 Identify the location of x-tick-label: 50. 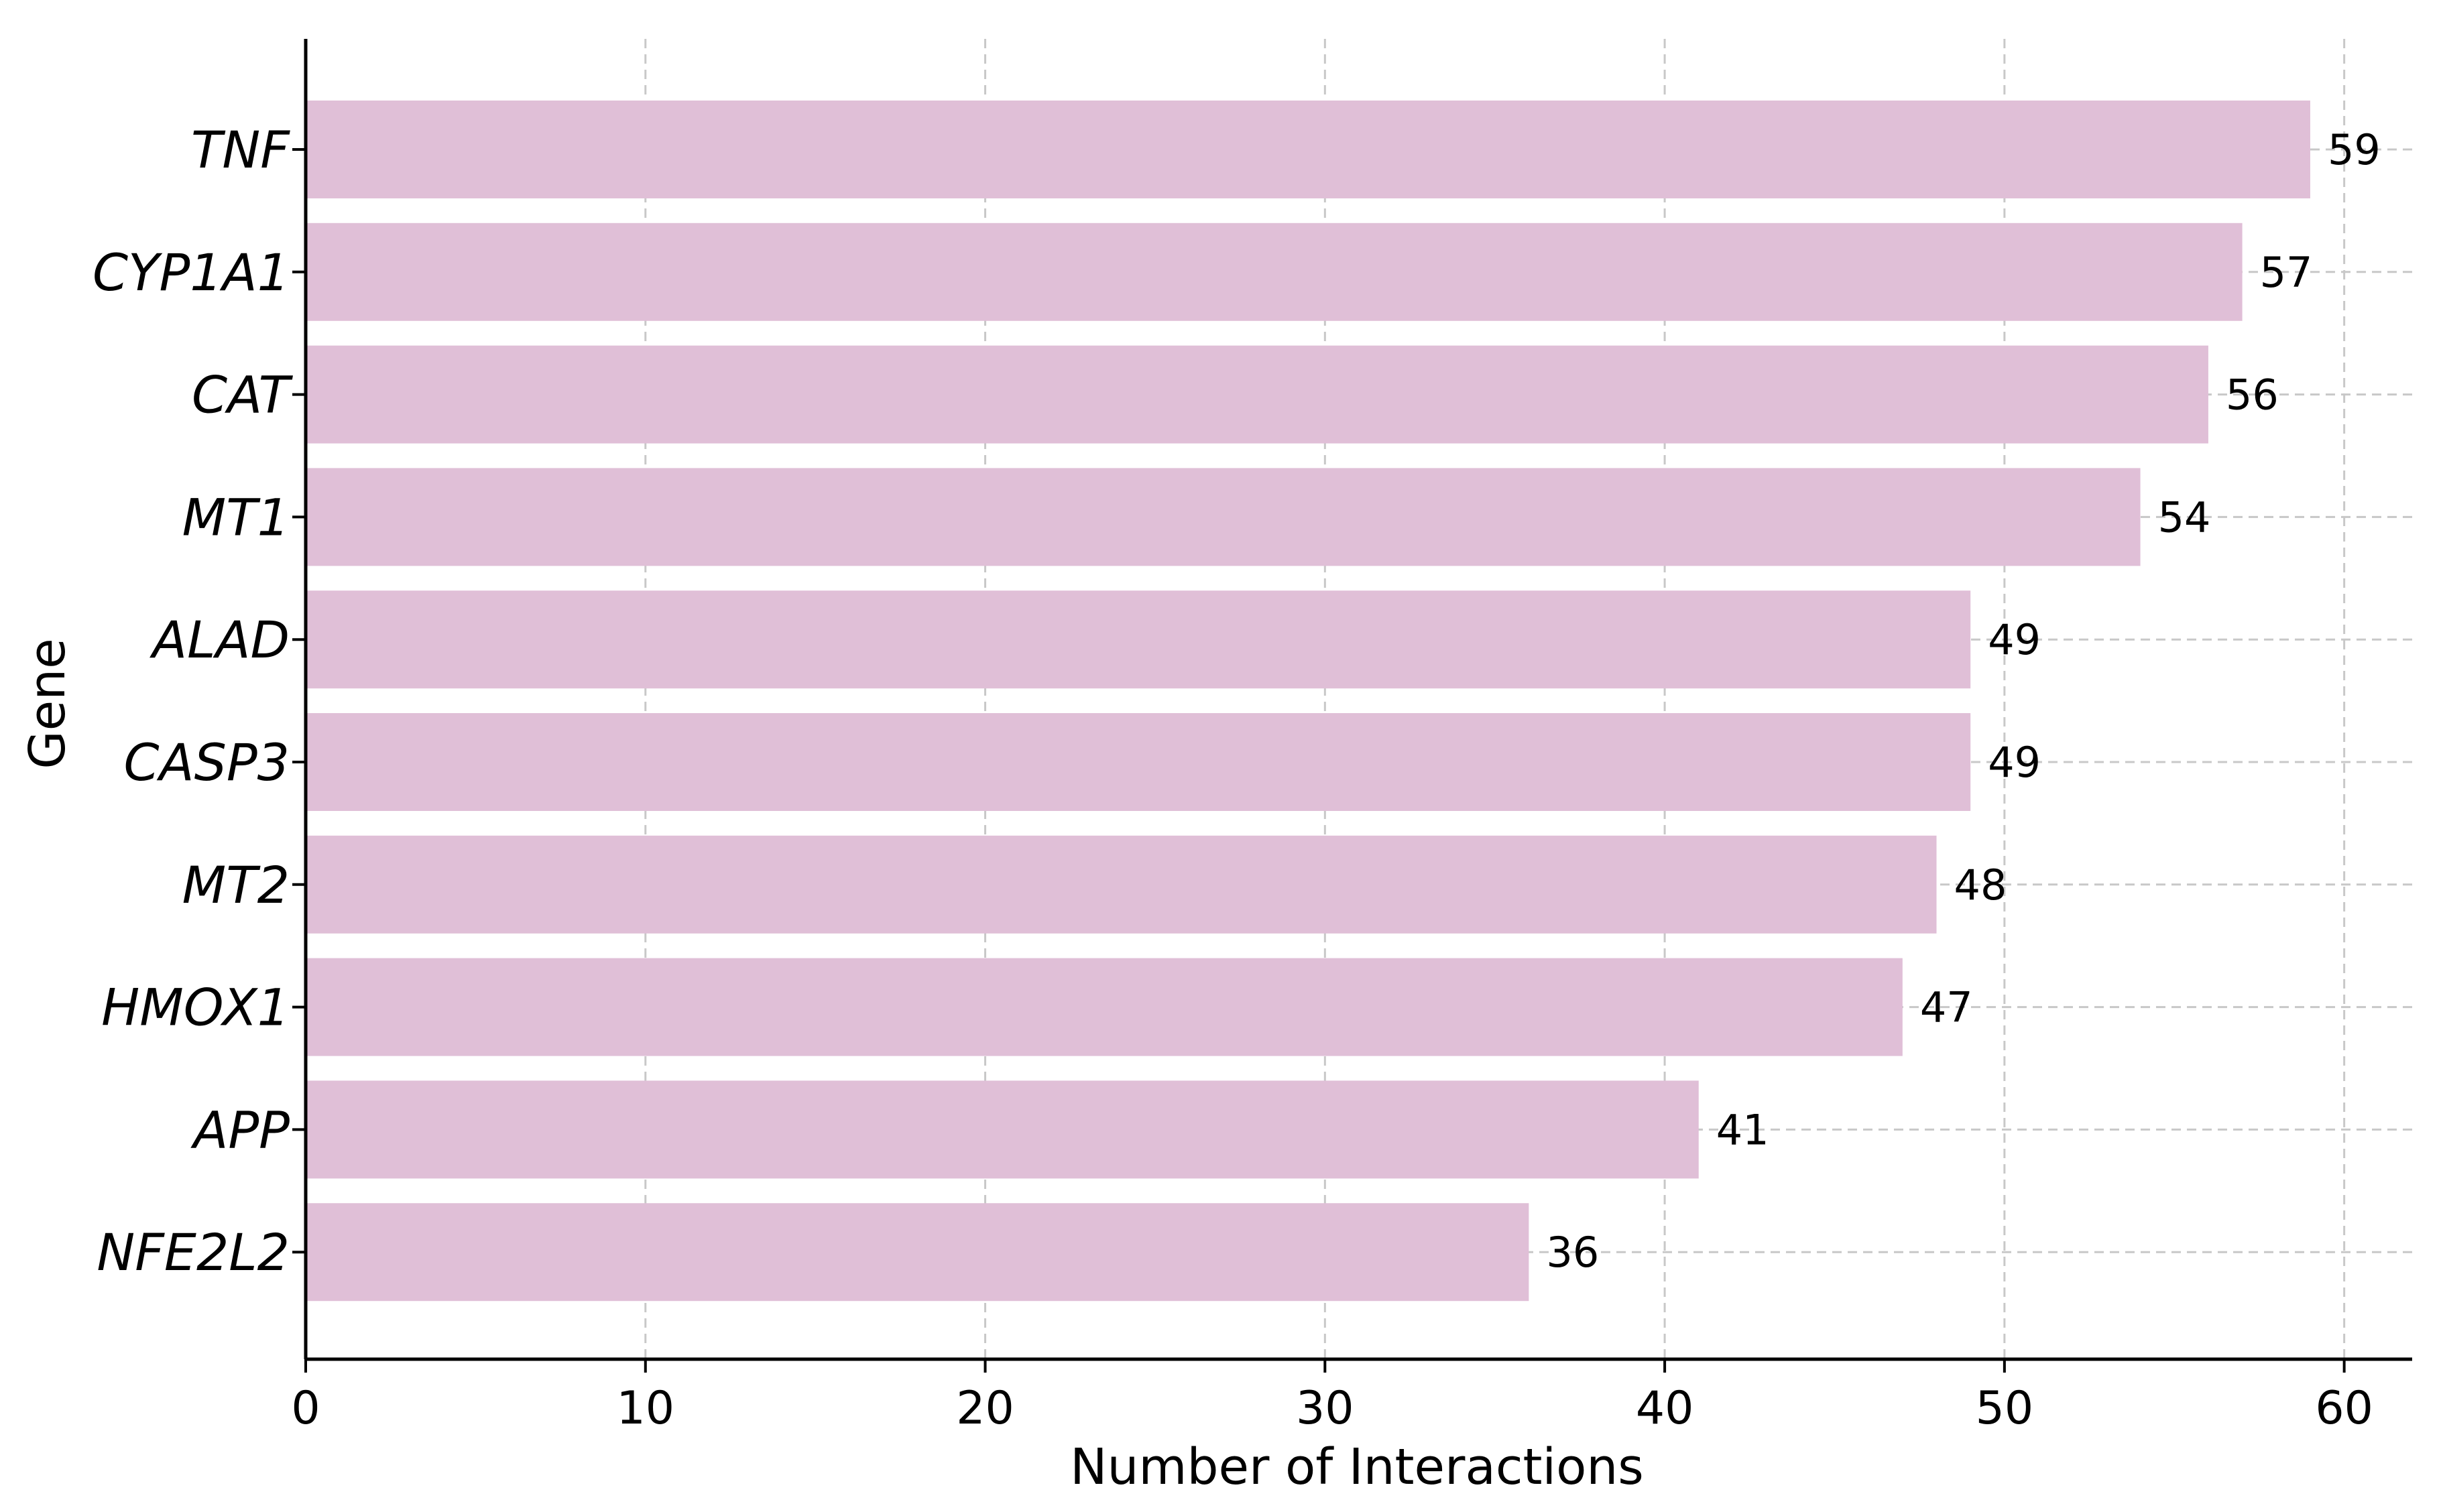
(2005, 1408).